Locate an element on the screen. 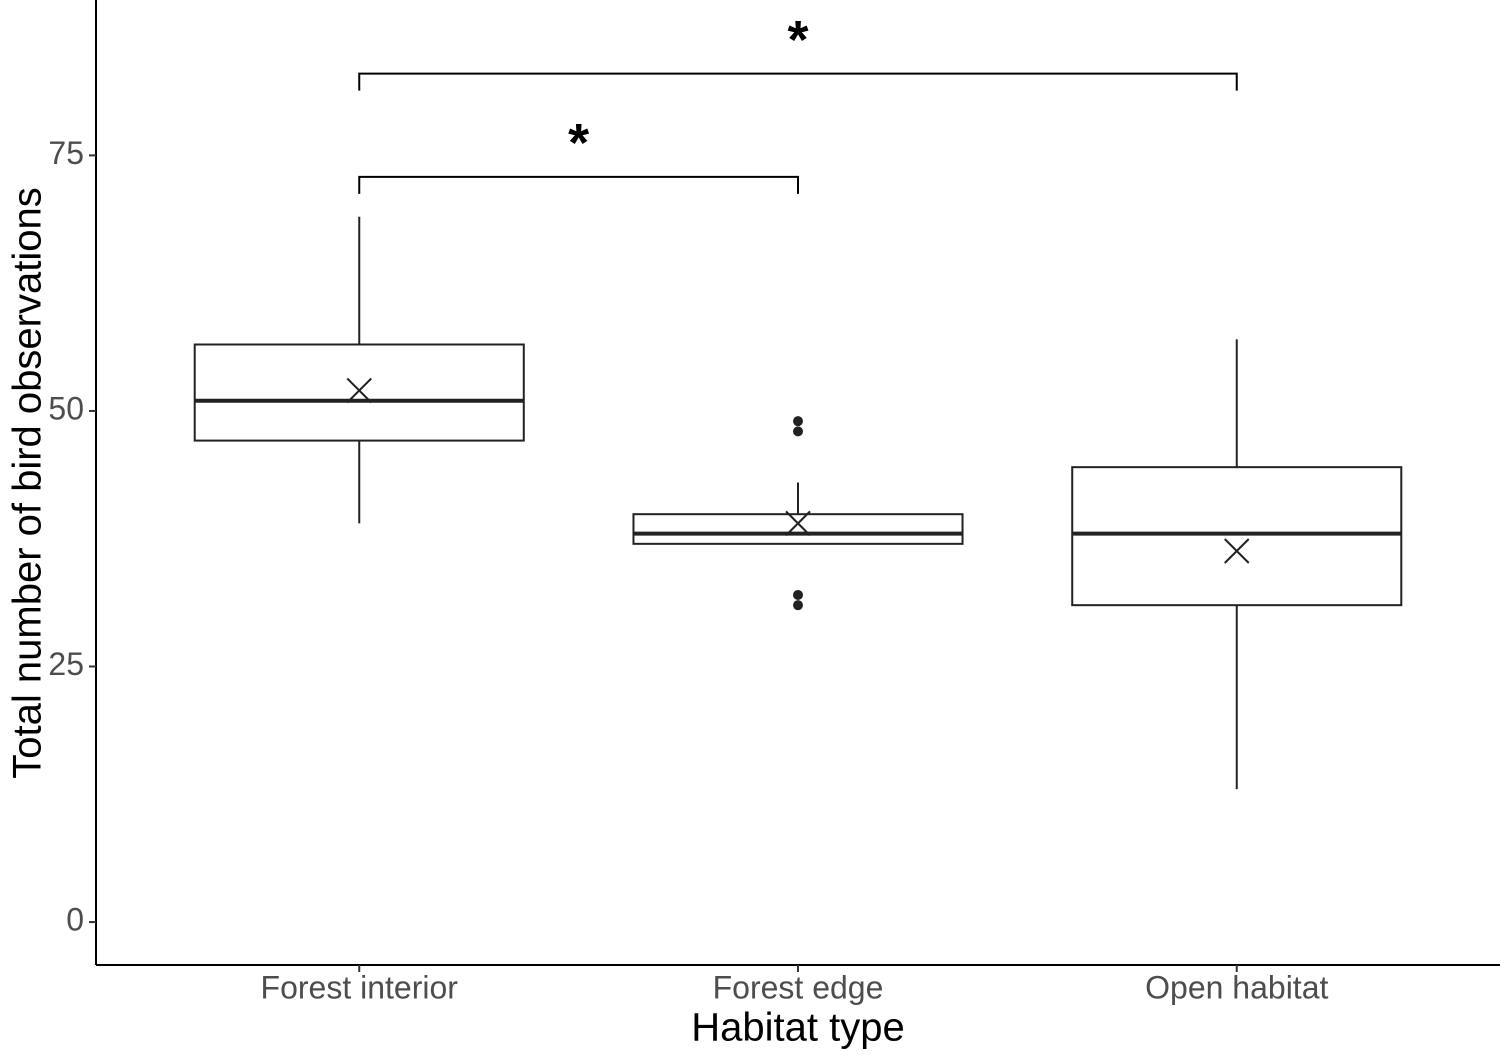 This screenshot has height=1055, width=1500. y-axis-title: Total number of bird observations is located at coordinates (28, 482).